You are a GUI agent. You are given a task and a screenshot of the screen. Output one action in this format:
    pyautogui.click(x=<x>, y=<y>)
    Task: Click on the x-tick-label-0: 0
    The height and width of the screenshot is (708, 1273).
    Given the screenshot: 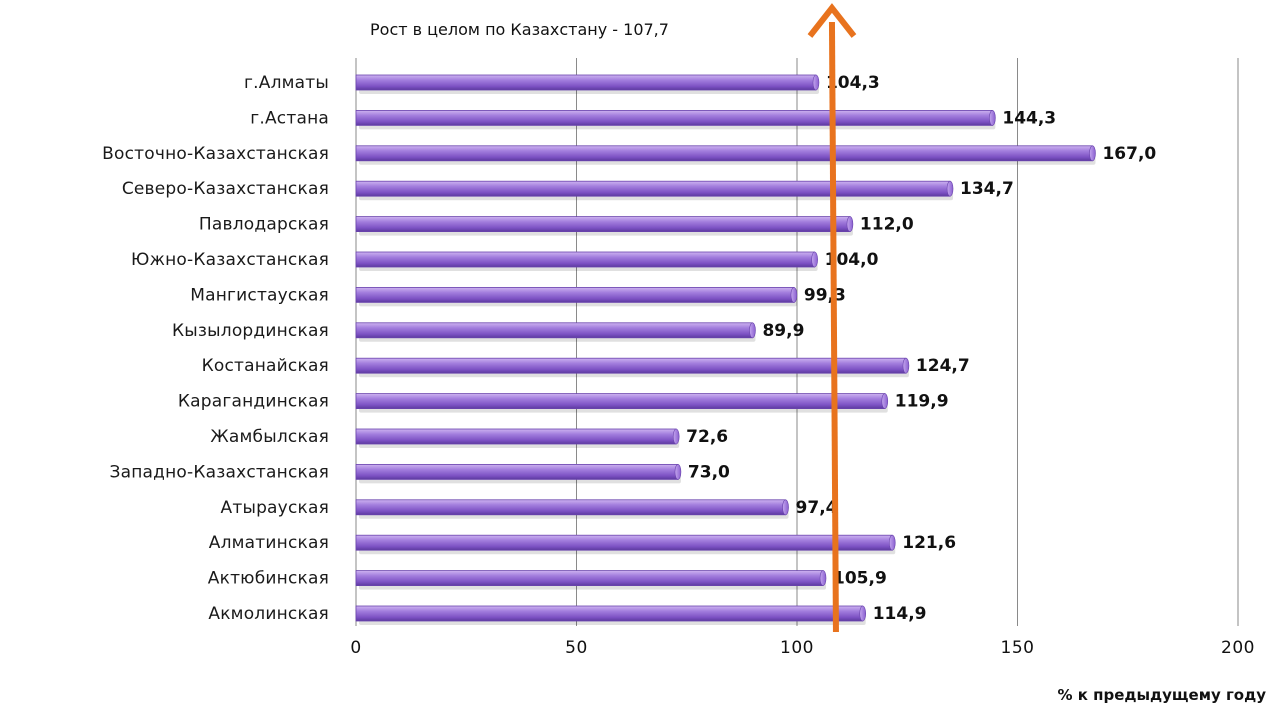 What is the action you would take?
    pyautogui.click(x=355, y=648)
    